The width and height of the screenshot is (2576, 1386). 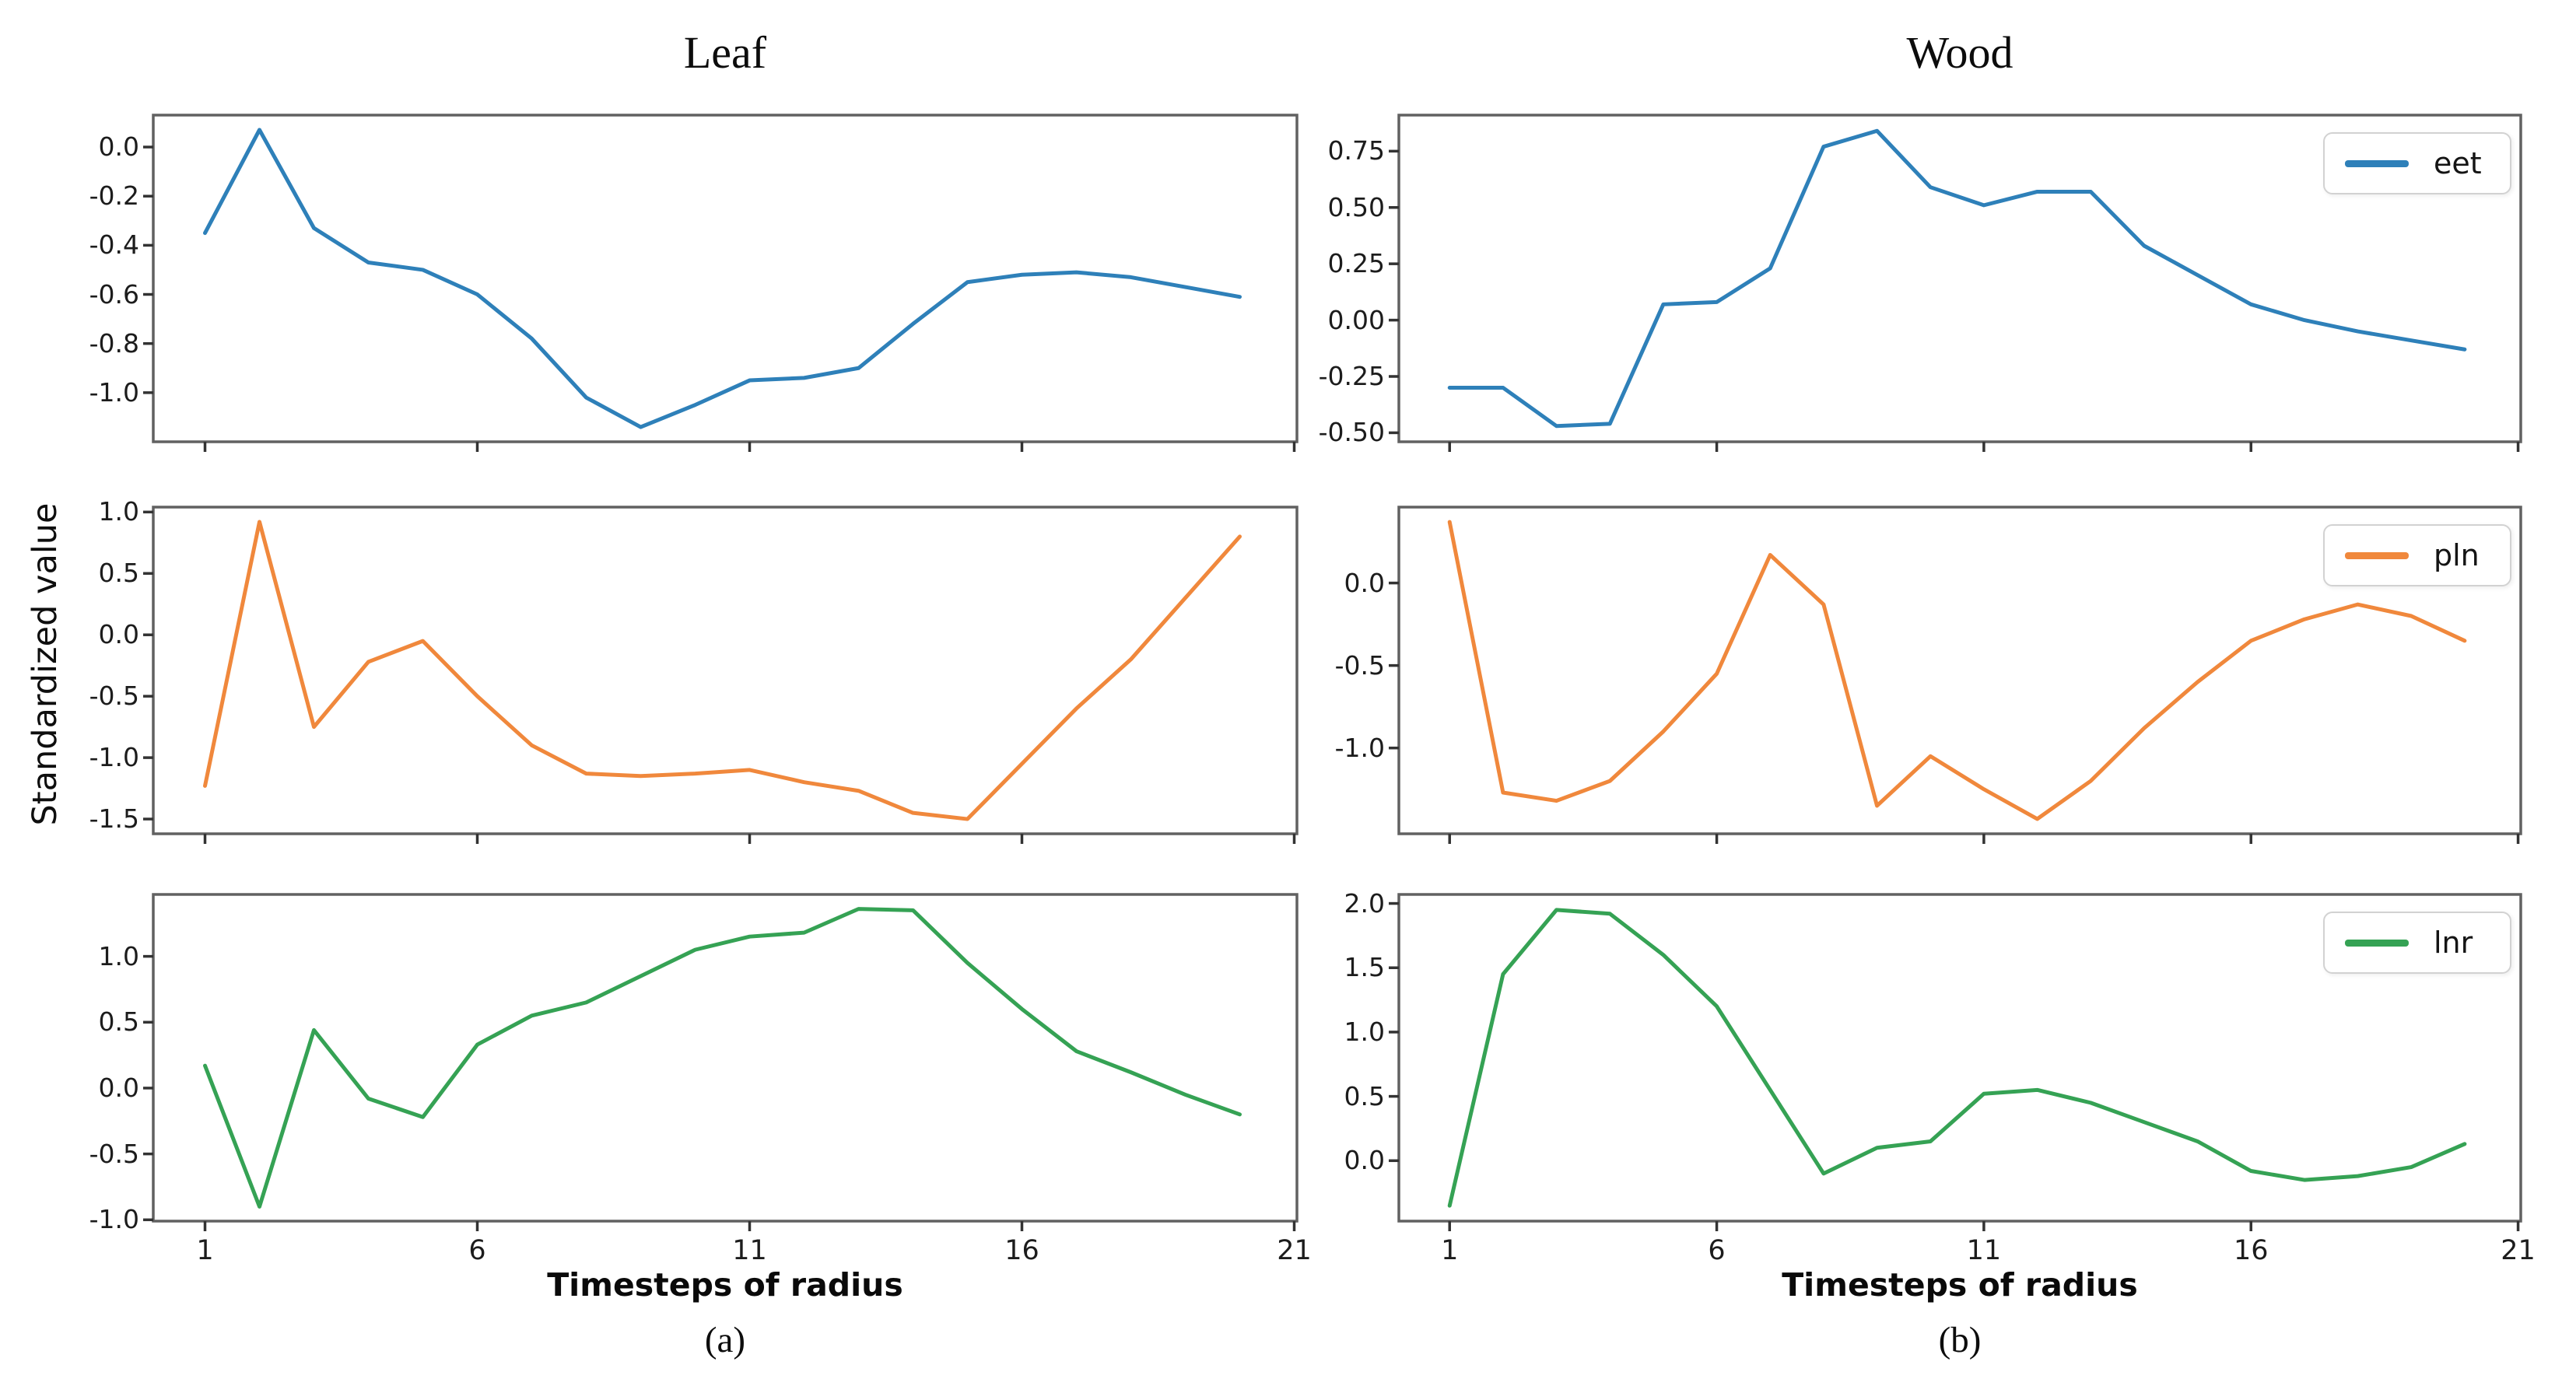 What do you see at coordinates (725, 1340) in the screenshot?
I see `caption-a: (a)` at bounding box center [725, 1340].